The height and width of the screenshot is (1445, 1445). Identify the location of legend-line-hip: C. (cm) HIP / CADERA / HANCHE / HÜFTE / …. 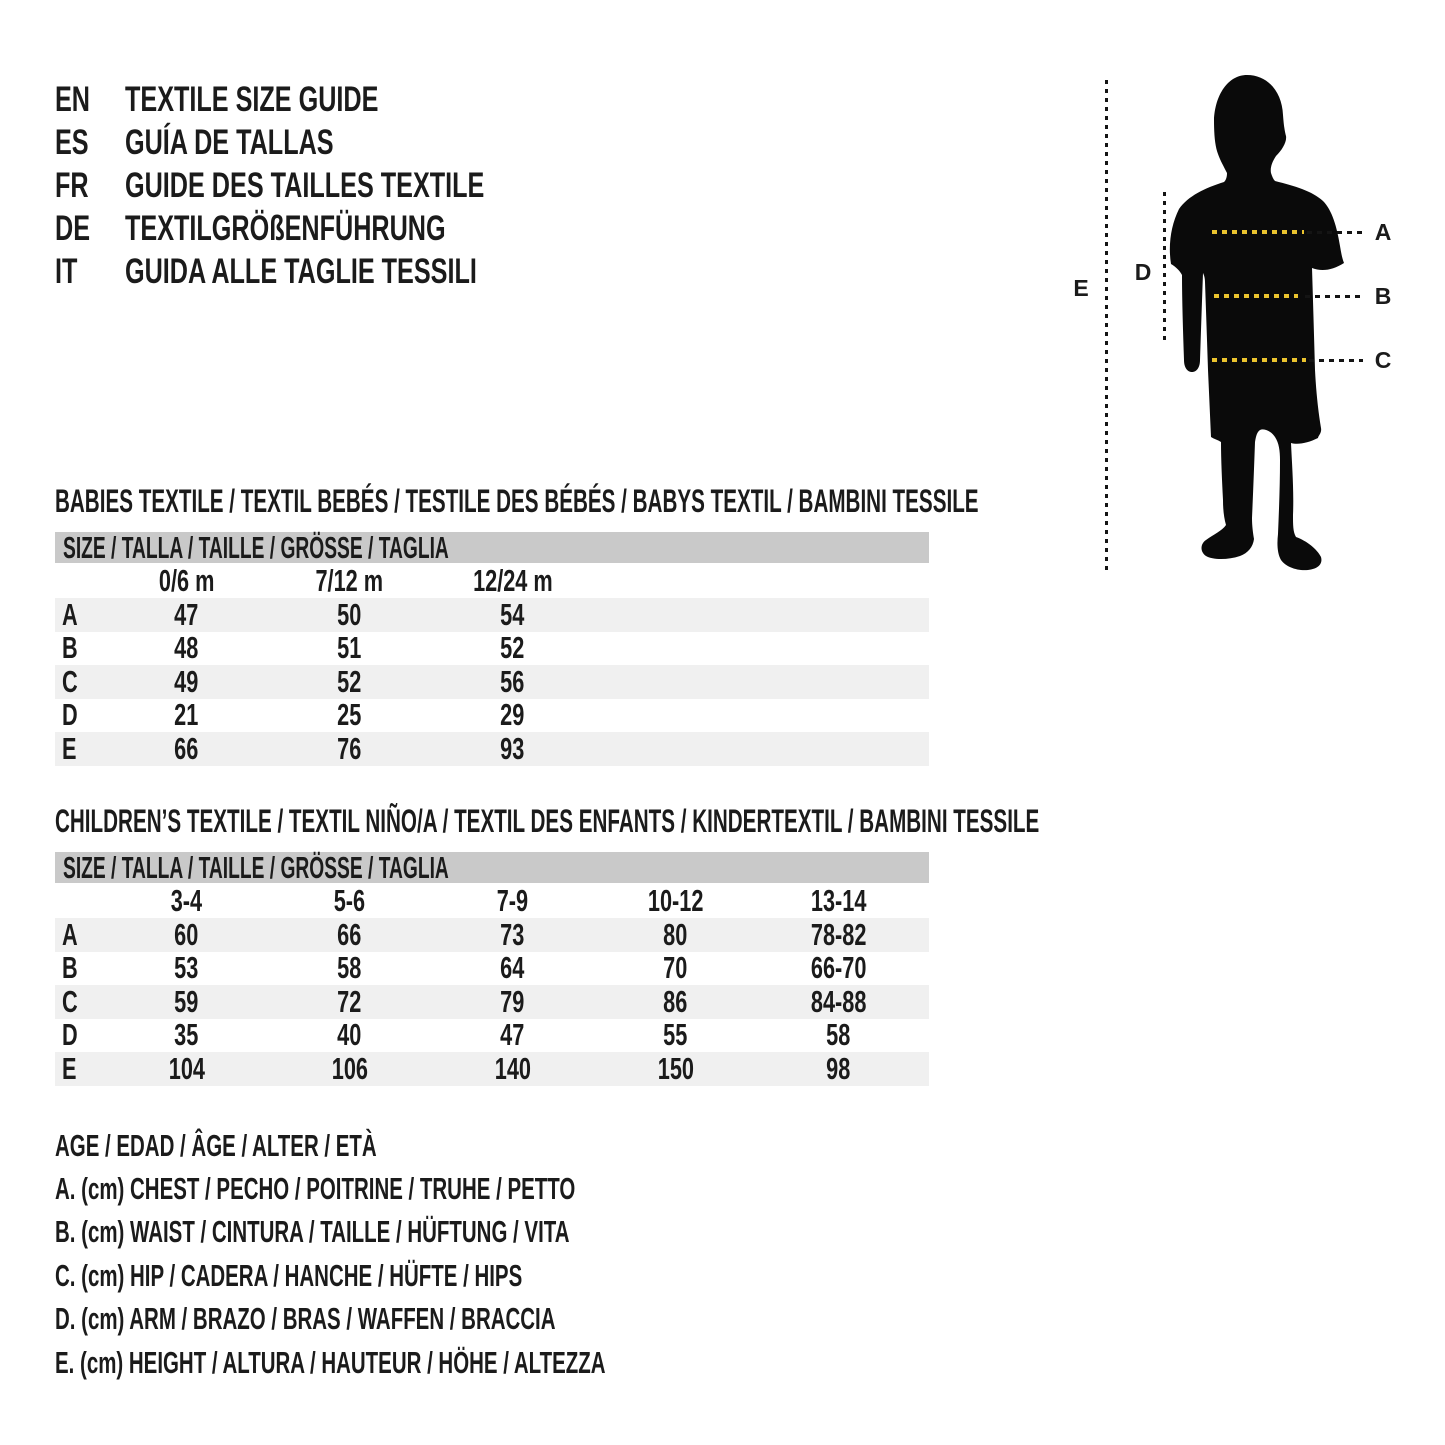
(289, 1275).